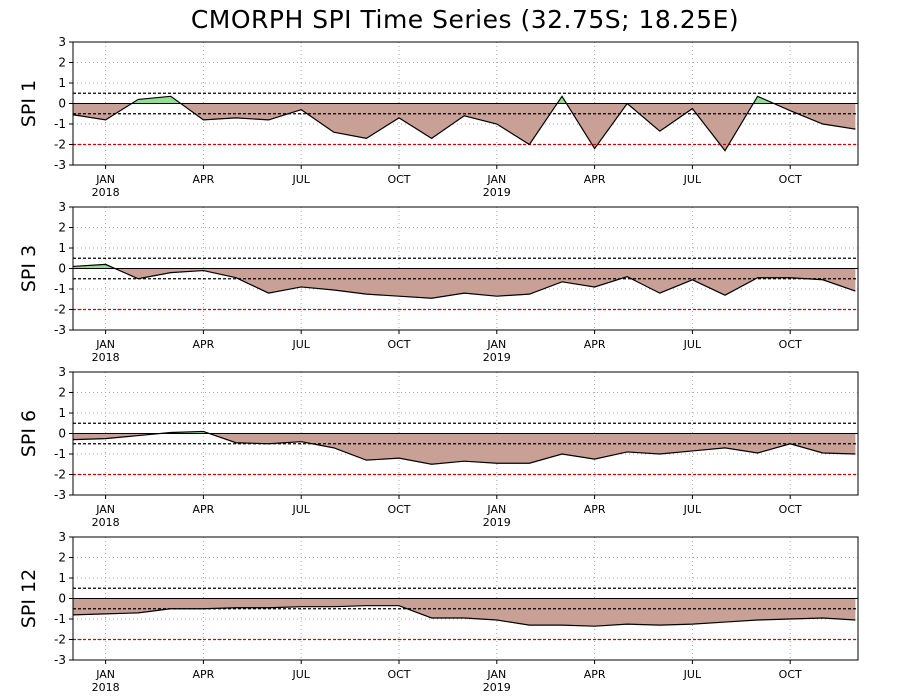  I want to click on y-axis-label: SPI 1, so click(29, 103).